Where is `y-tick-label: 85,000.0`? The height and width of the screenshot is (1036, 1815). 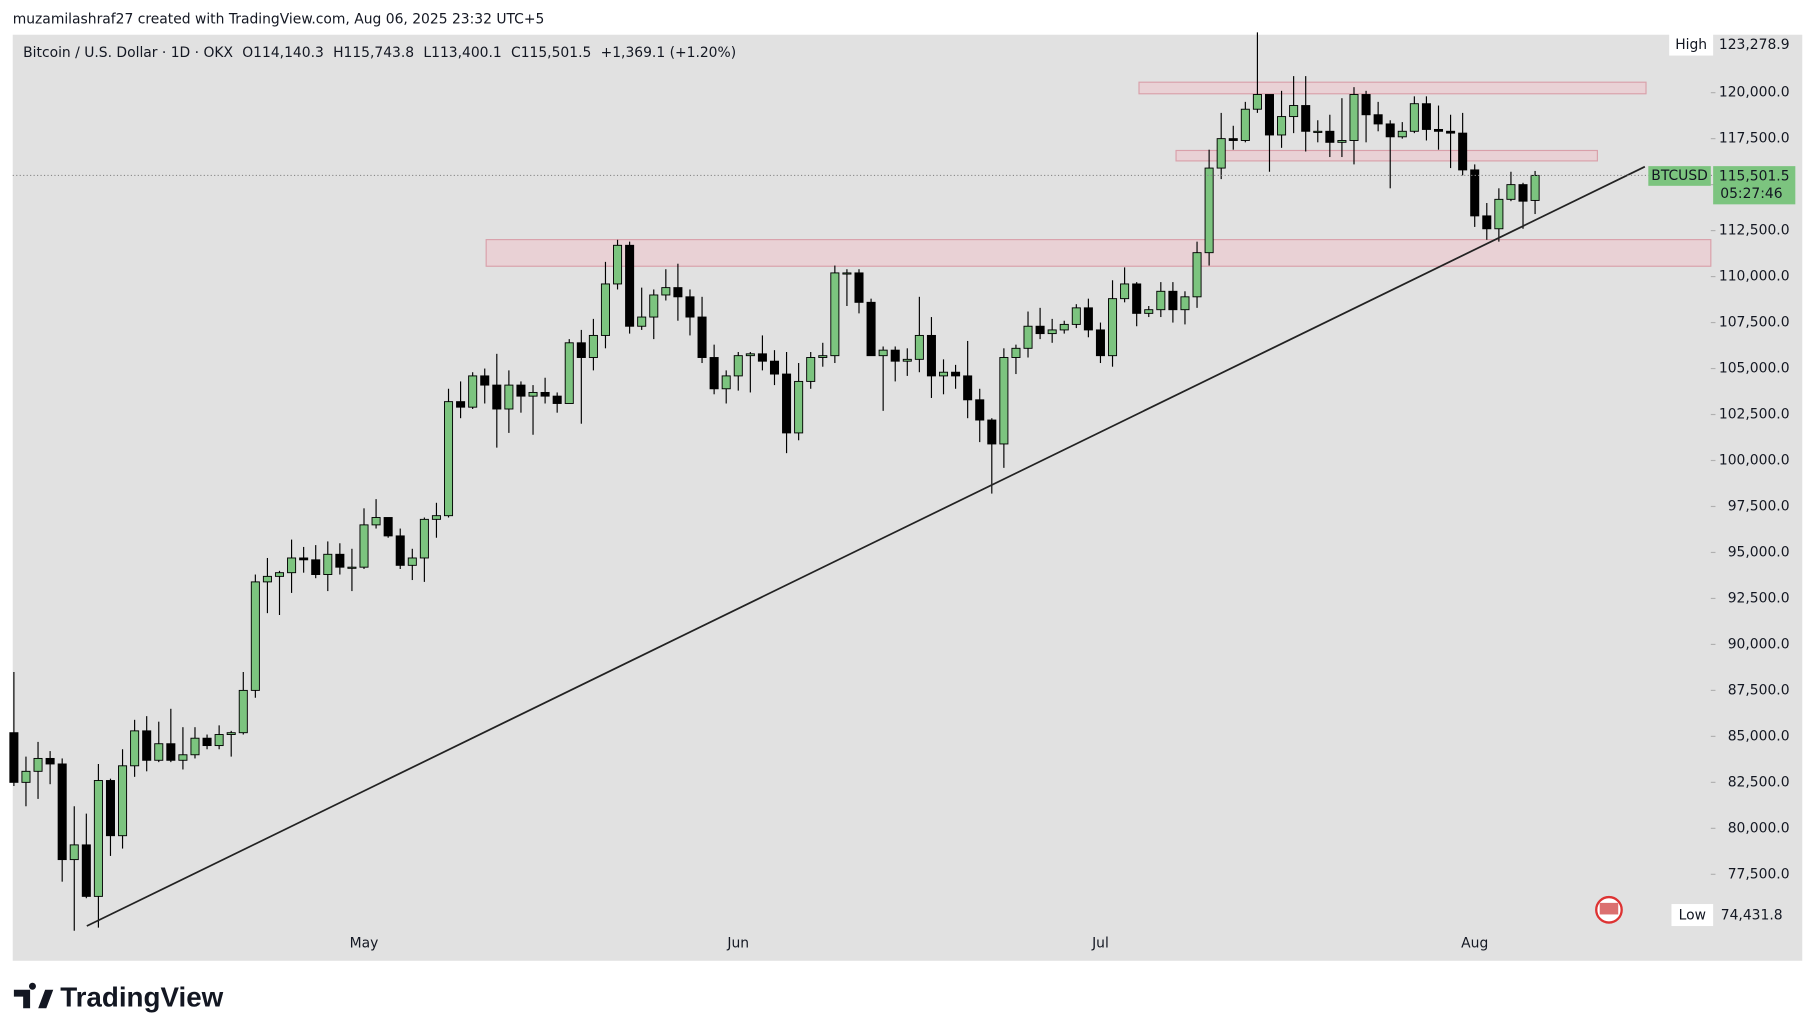 y-tick-label: 85,000.0 is located at coordinates (1759, 736).